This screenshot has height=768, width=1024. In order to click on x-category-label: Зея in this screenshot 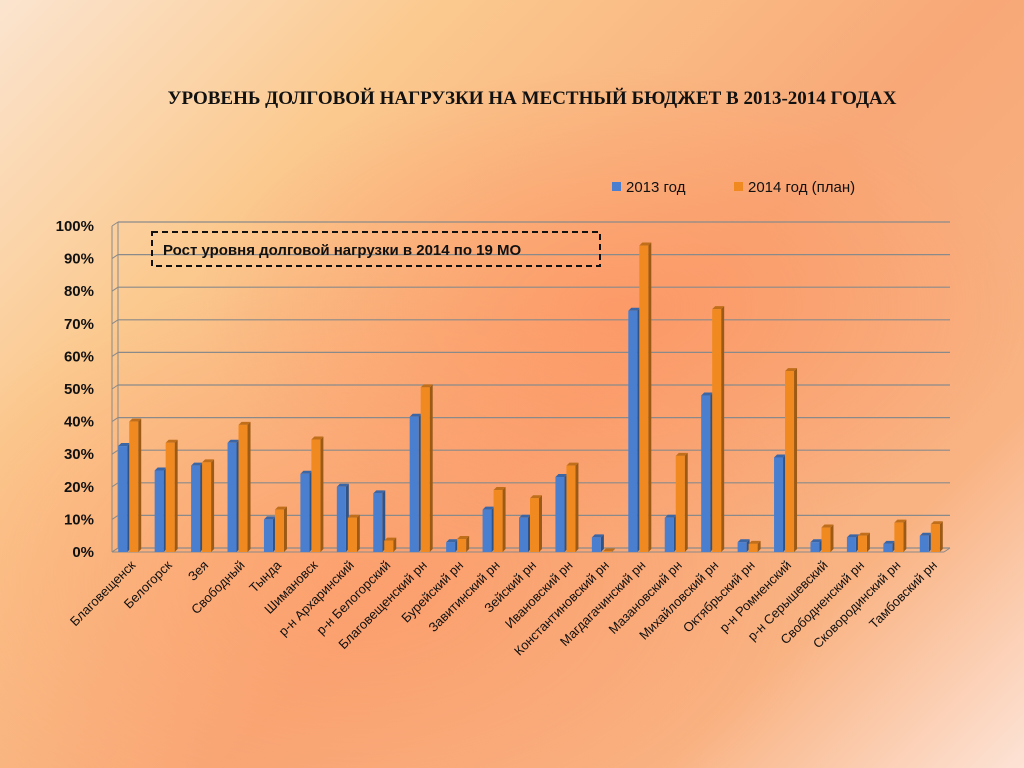, I will do `click(198, 571)`.